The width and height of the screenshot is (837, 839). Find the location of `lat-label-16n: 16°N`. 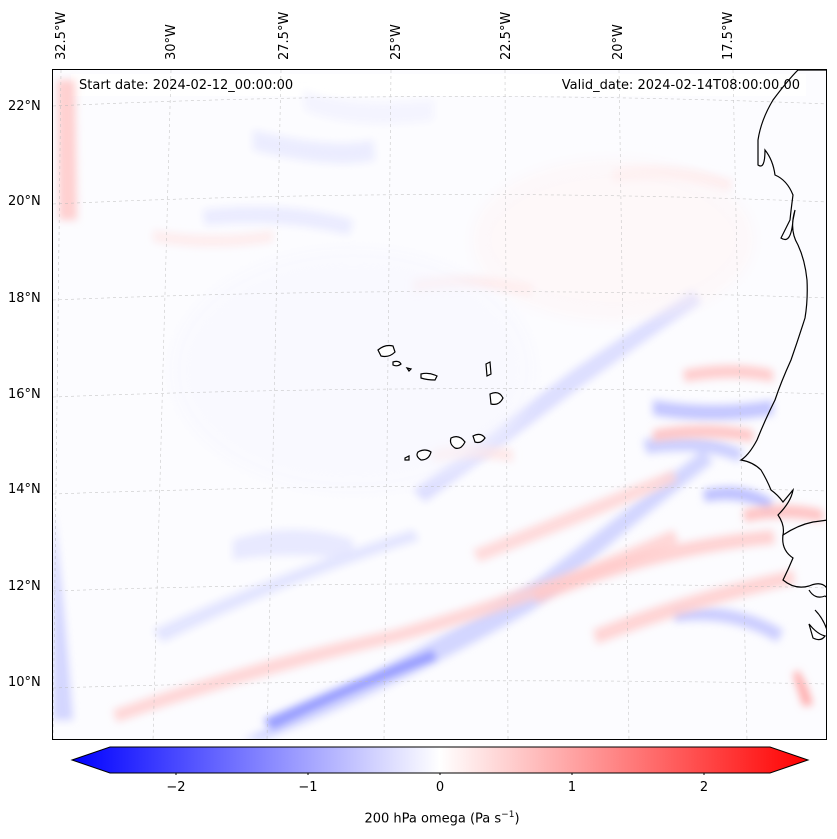

lat-label-16n: 16°N is located at coordinates (24, 394).